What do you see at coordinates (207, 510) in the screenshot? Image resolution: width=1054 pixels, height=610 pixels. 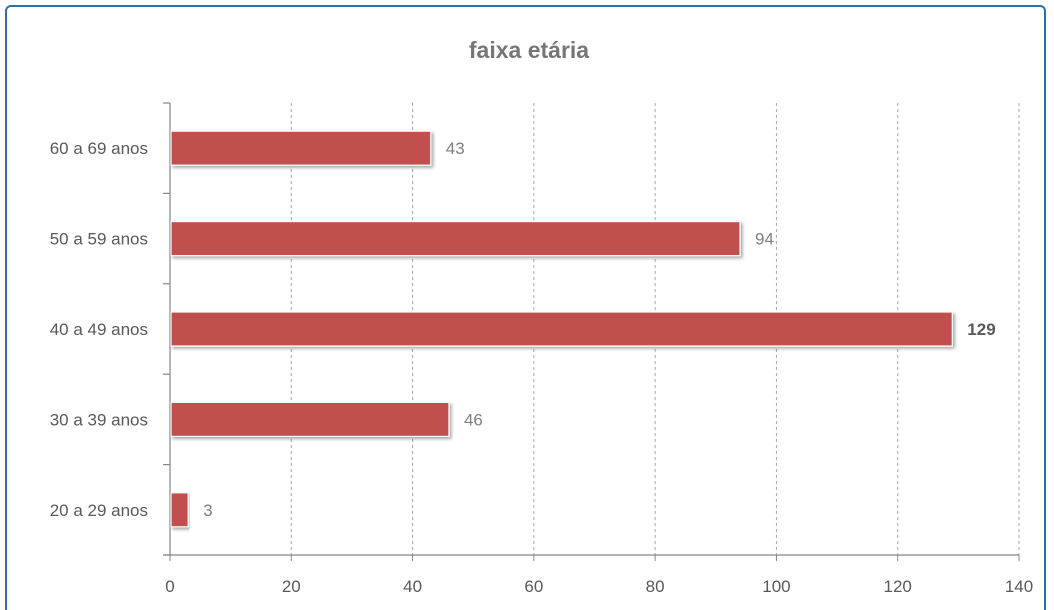 I see `data-label: 3` at bounding box center [207, 510].